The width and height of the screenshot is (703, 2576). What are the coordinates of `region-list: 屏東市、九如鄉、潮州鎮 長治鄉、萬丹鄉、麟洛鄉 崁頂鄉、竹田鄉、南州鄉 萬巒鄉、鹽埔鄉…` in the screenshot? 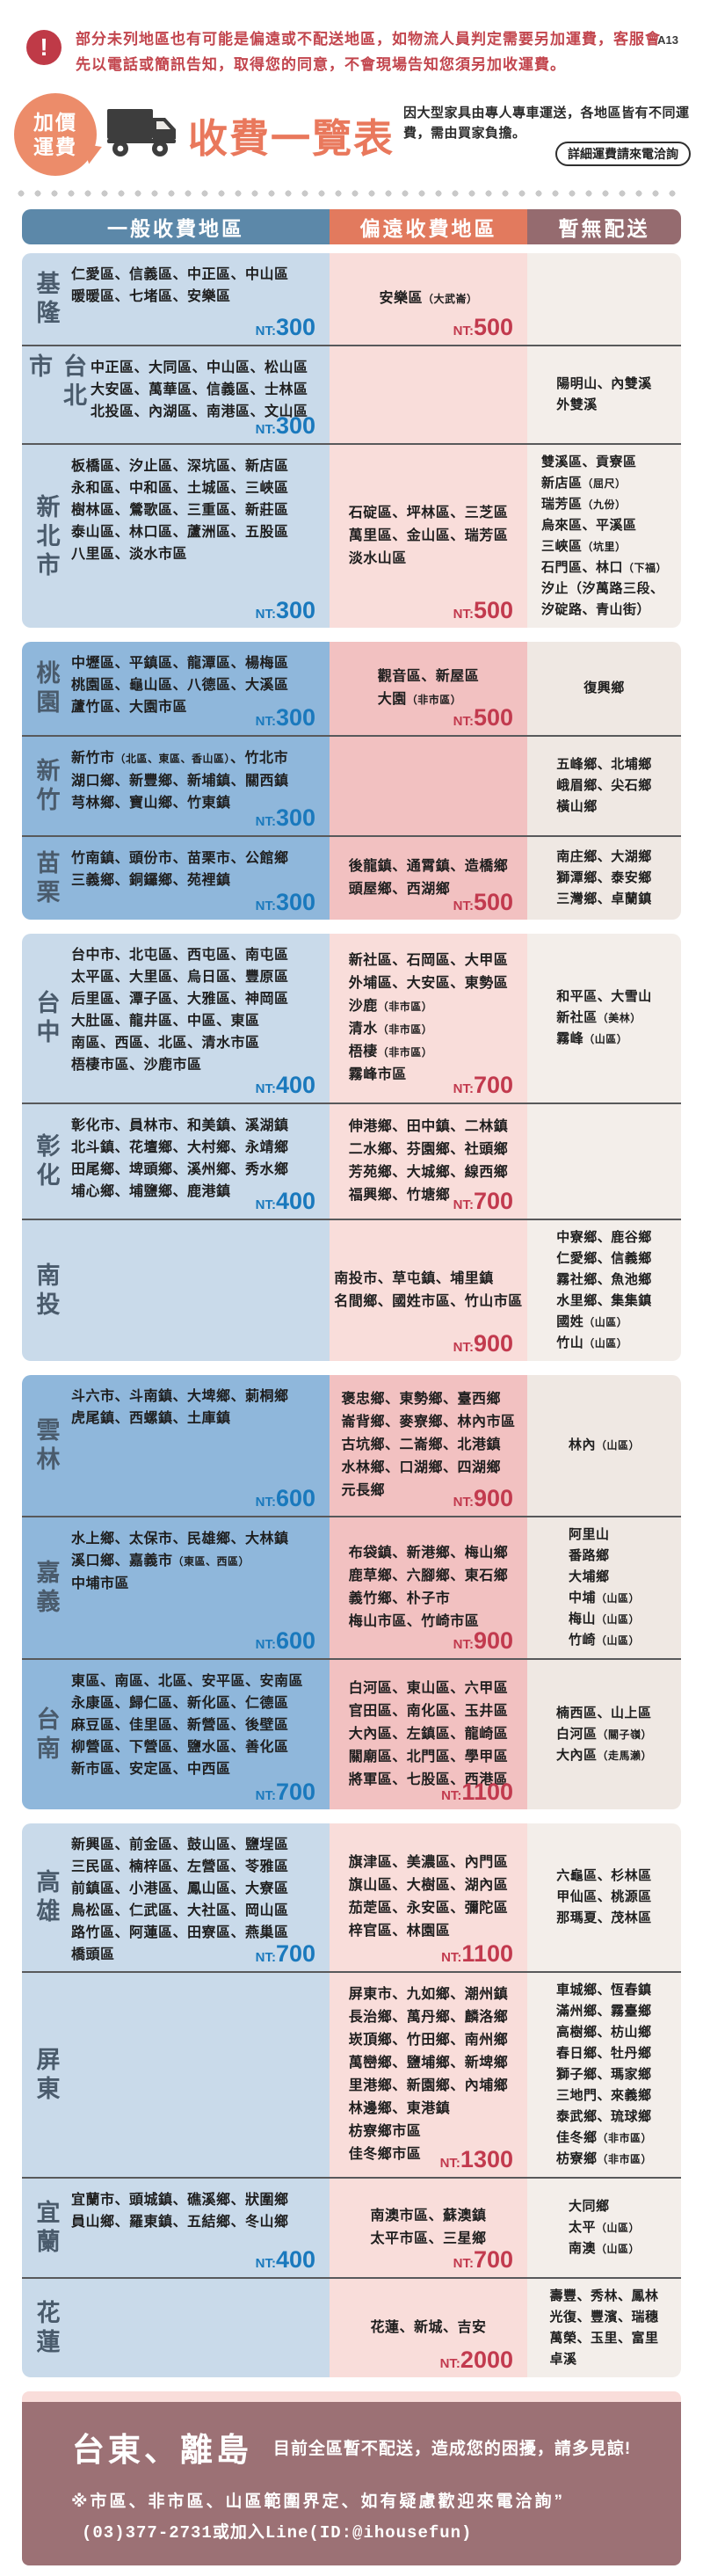 It's located at (429, 2074).